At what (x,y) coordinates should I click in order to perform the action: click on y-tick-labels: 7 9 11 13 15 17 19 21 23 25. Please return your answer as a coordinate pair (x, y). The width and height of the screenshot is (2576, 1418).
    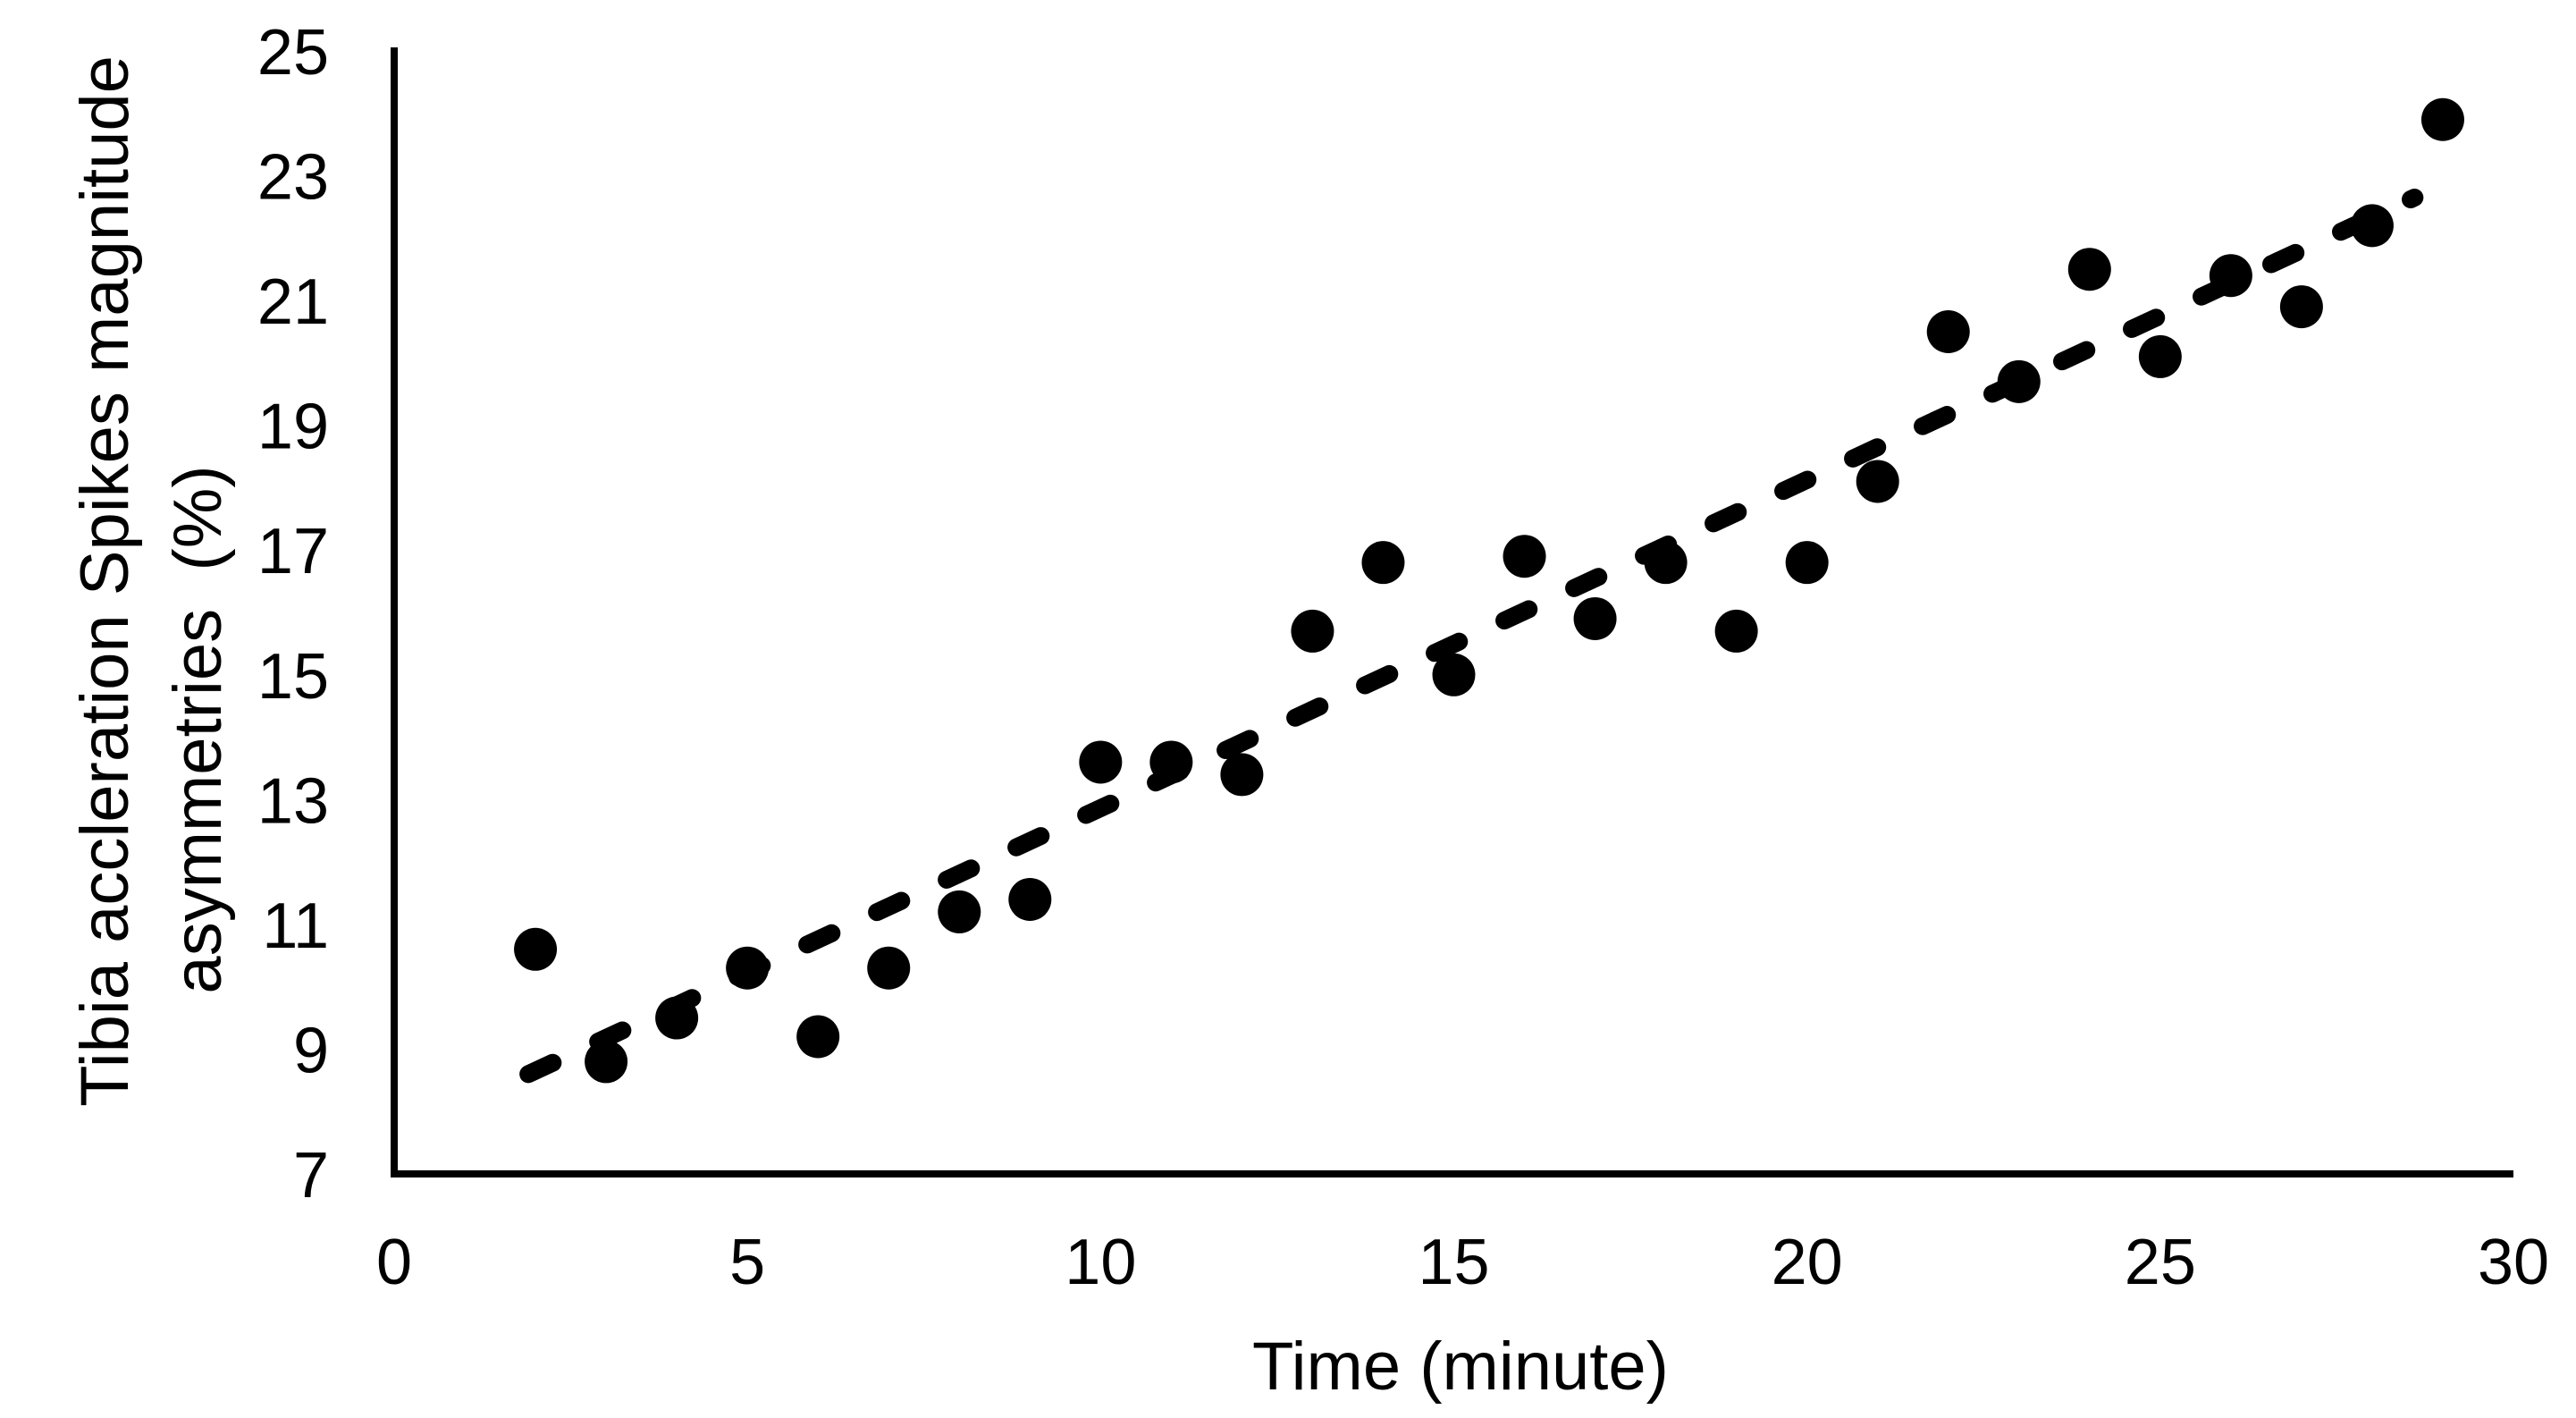
    Looking at the image, I should click on (293, 614).